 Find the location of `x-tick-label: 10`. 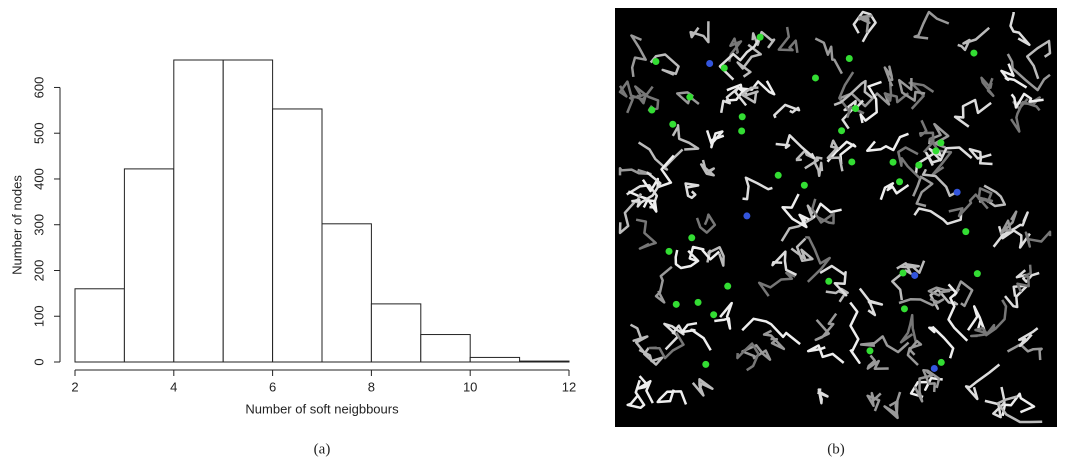

x-tick-label: 10 is located at coordinates (470, 386).